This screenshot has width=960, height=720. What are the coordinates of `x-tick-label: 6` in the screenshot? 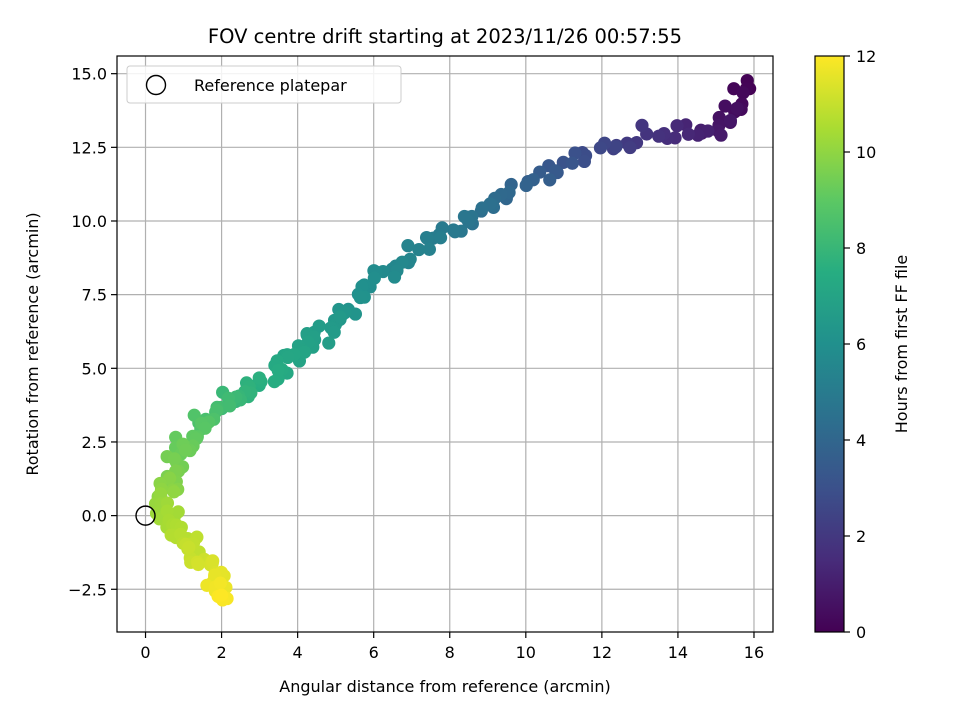 It's located at (374, 652).